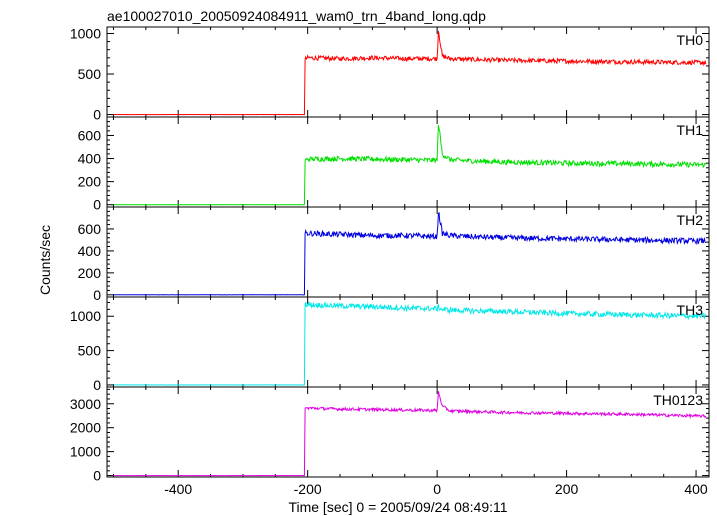  I want to click on x-tick-label: 0, so click(437, 489).